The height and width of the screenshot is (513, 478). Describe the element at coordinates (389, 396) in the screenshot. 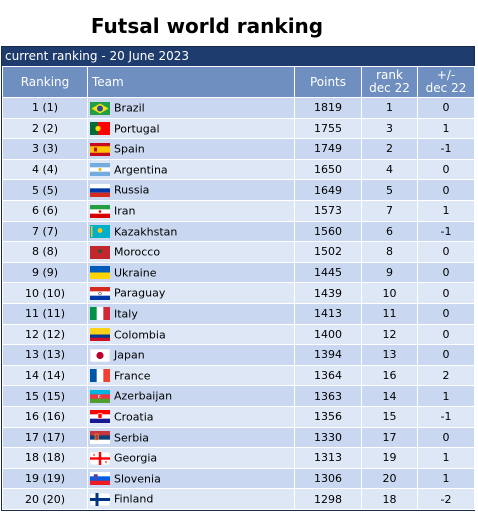

I see `rank-dec22-cell: 14` at that location.